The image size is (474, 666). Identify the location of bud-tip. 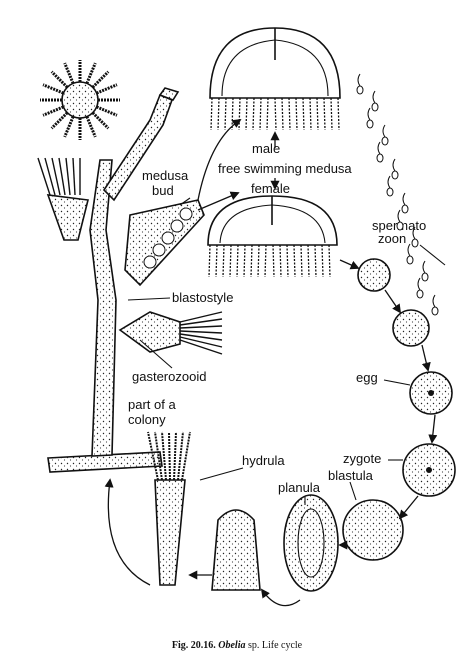
(169, 94).